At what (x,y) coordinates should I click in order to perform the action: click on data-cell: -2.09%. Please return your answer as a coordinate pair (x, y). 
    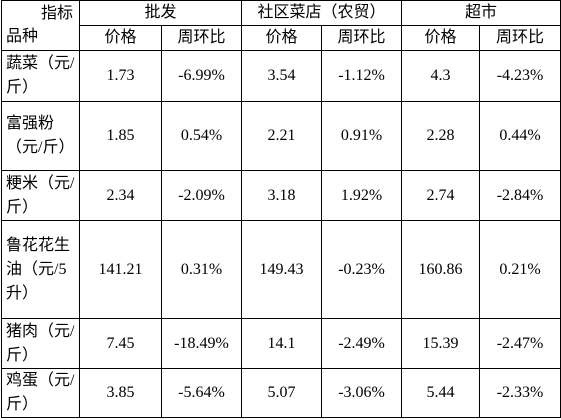
    Looking at the image, I should click on (201, 195).